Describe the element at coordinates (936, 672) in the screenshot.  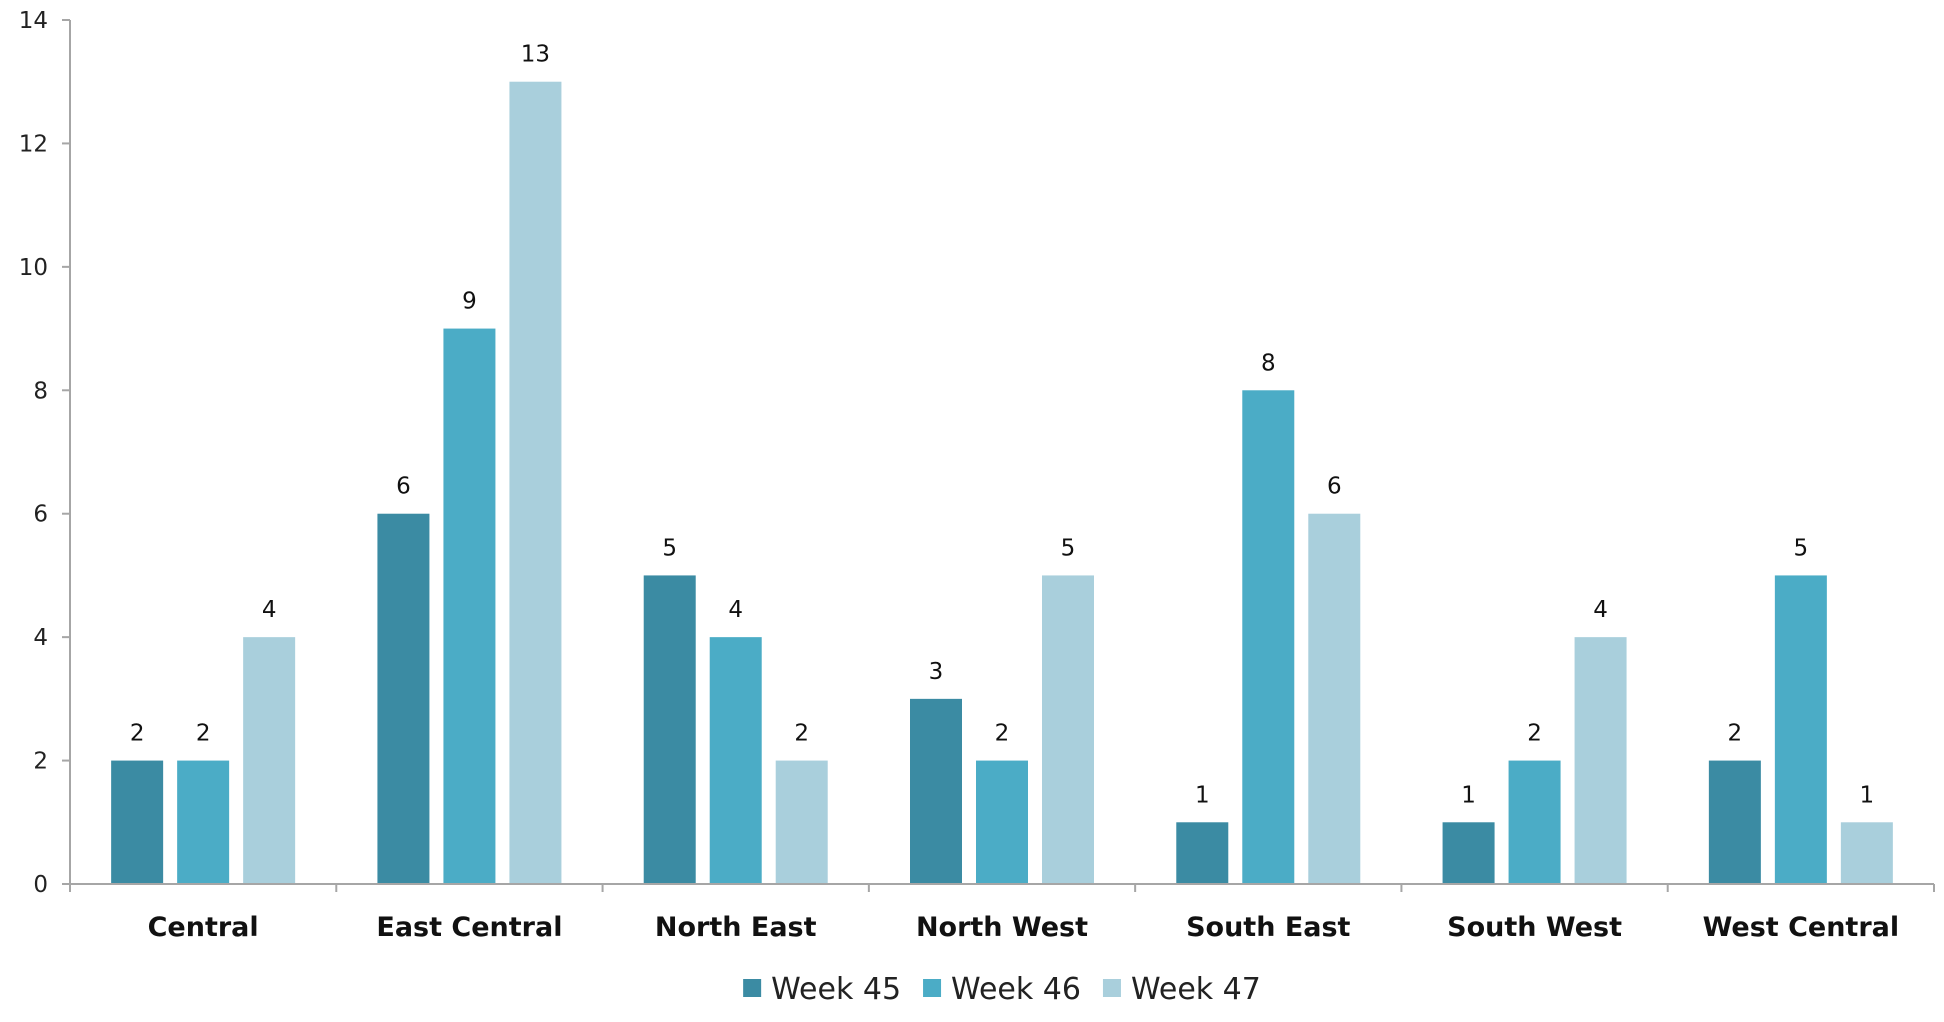
I see `data-label: 3` at that location.